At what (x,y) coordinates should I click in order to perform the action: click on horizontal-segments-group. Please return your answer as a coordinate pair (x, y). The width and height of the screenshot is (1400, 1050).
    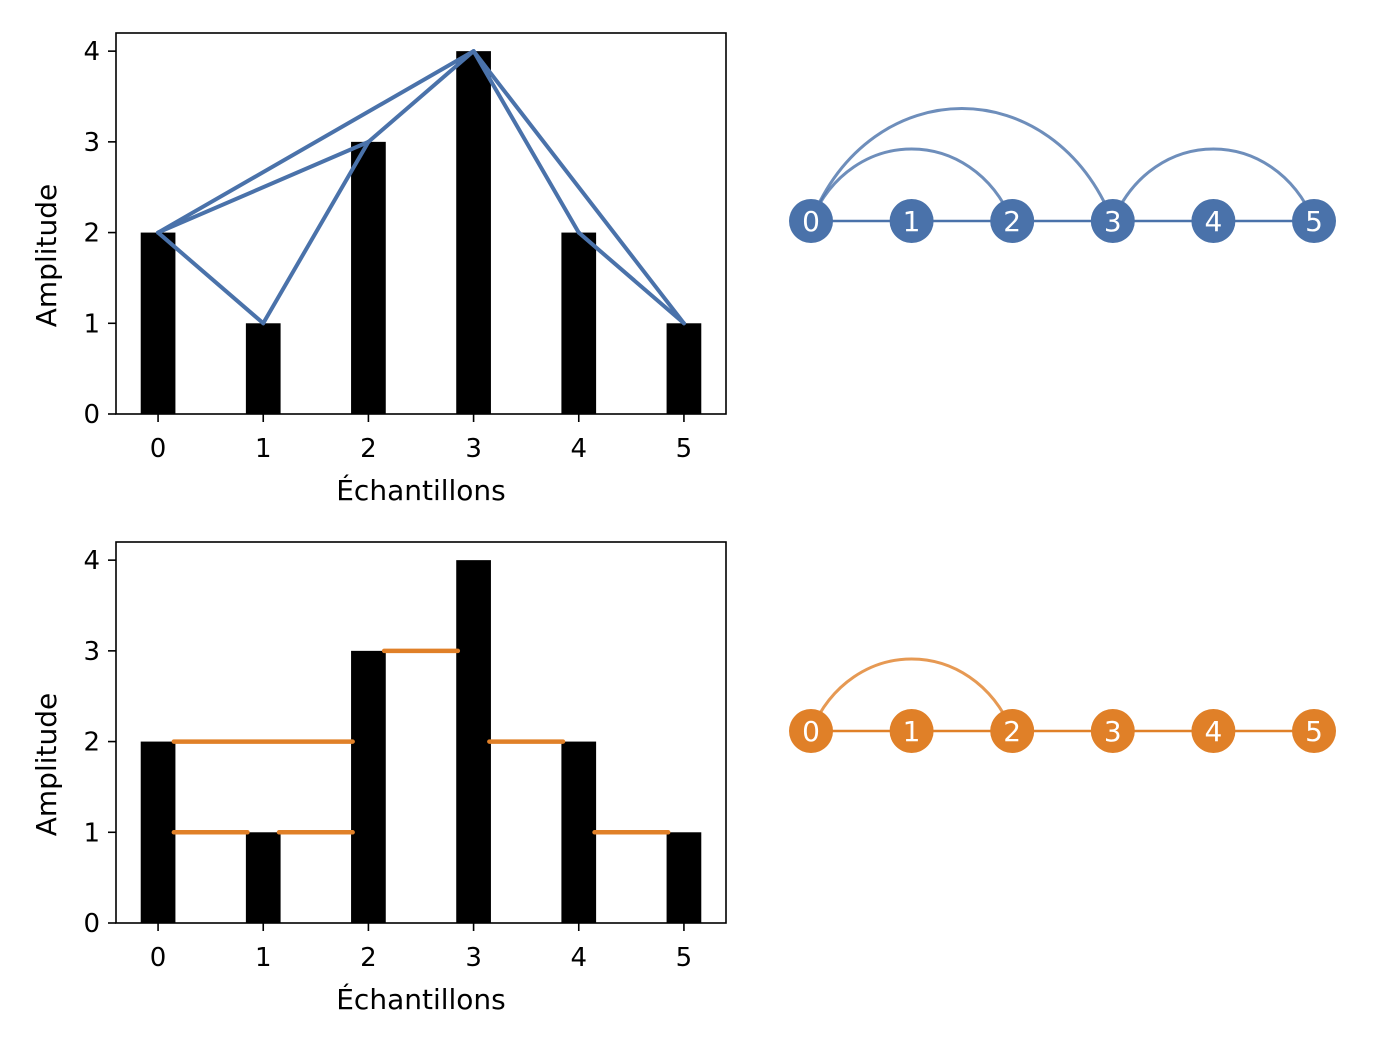
    Looking at the image, I should click on (421, 741).